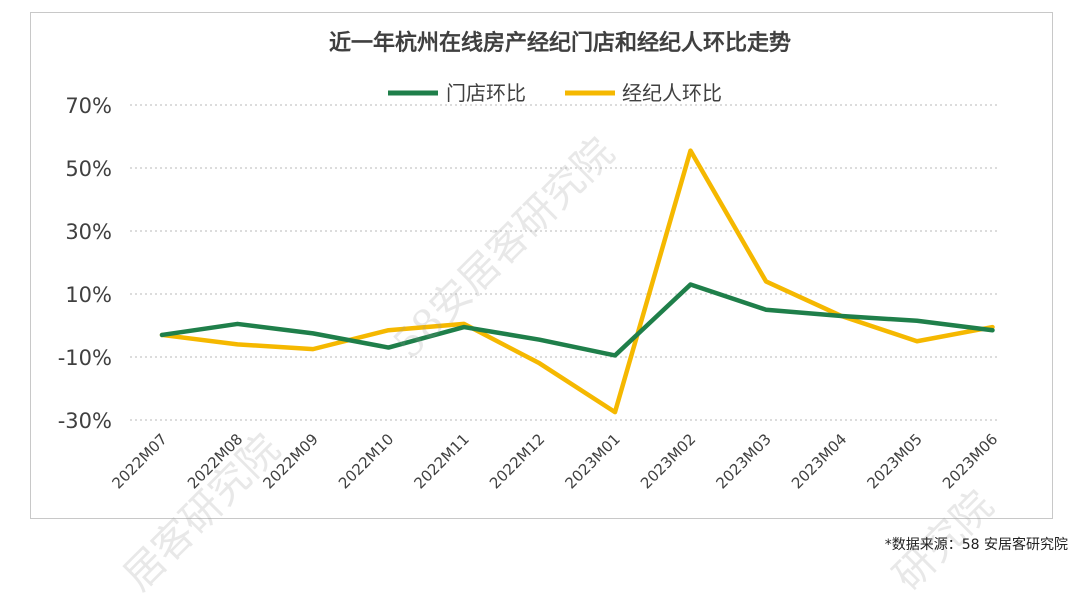 The width and height of the screenshot is (1080, 601). Describe the element at coordinates (819, 461) in the screenshot. I see `x-tick-label: 2023M04` at that location.